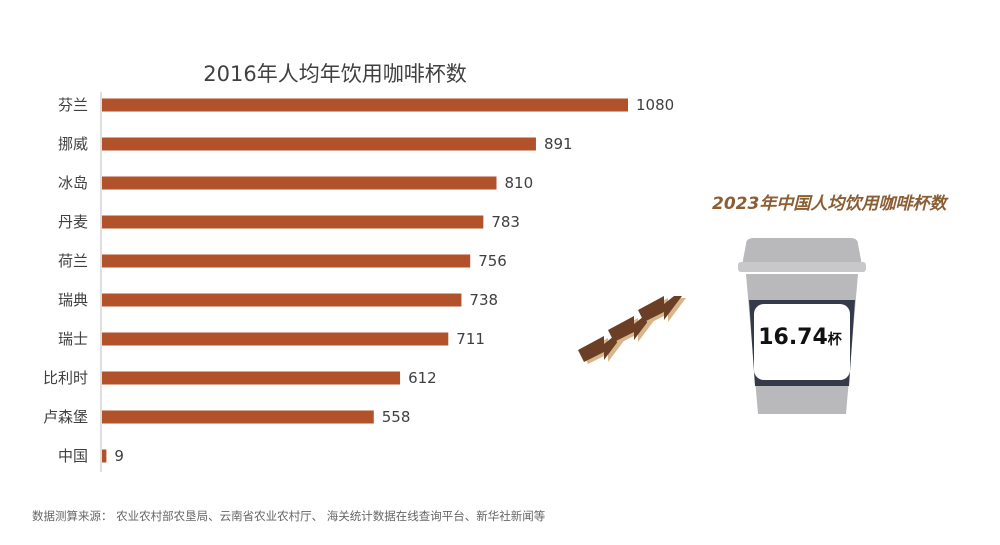 This screenshot has height=545, width=1000. I want to click on category-label: 中国, so click(73, 456).